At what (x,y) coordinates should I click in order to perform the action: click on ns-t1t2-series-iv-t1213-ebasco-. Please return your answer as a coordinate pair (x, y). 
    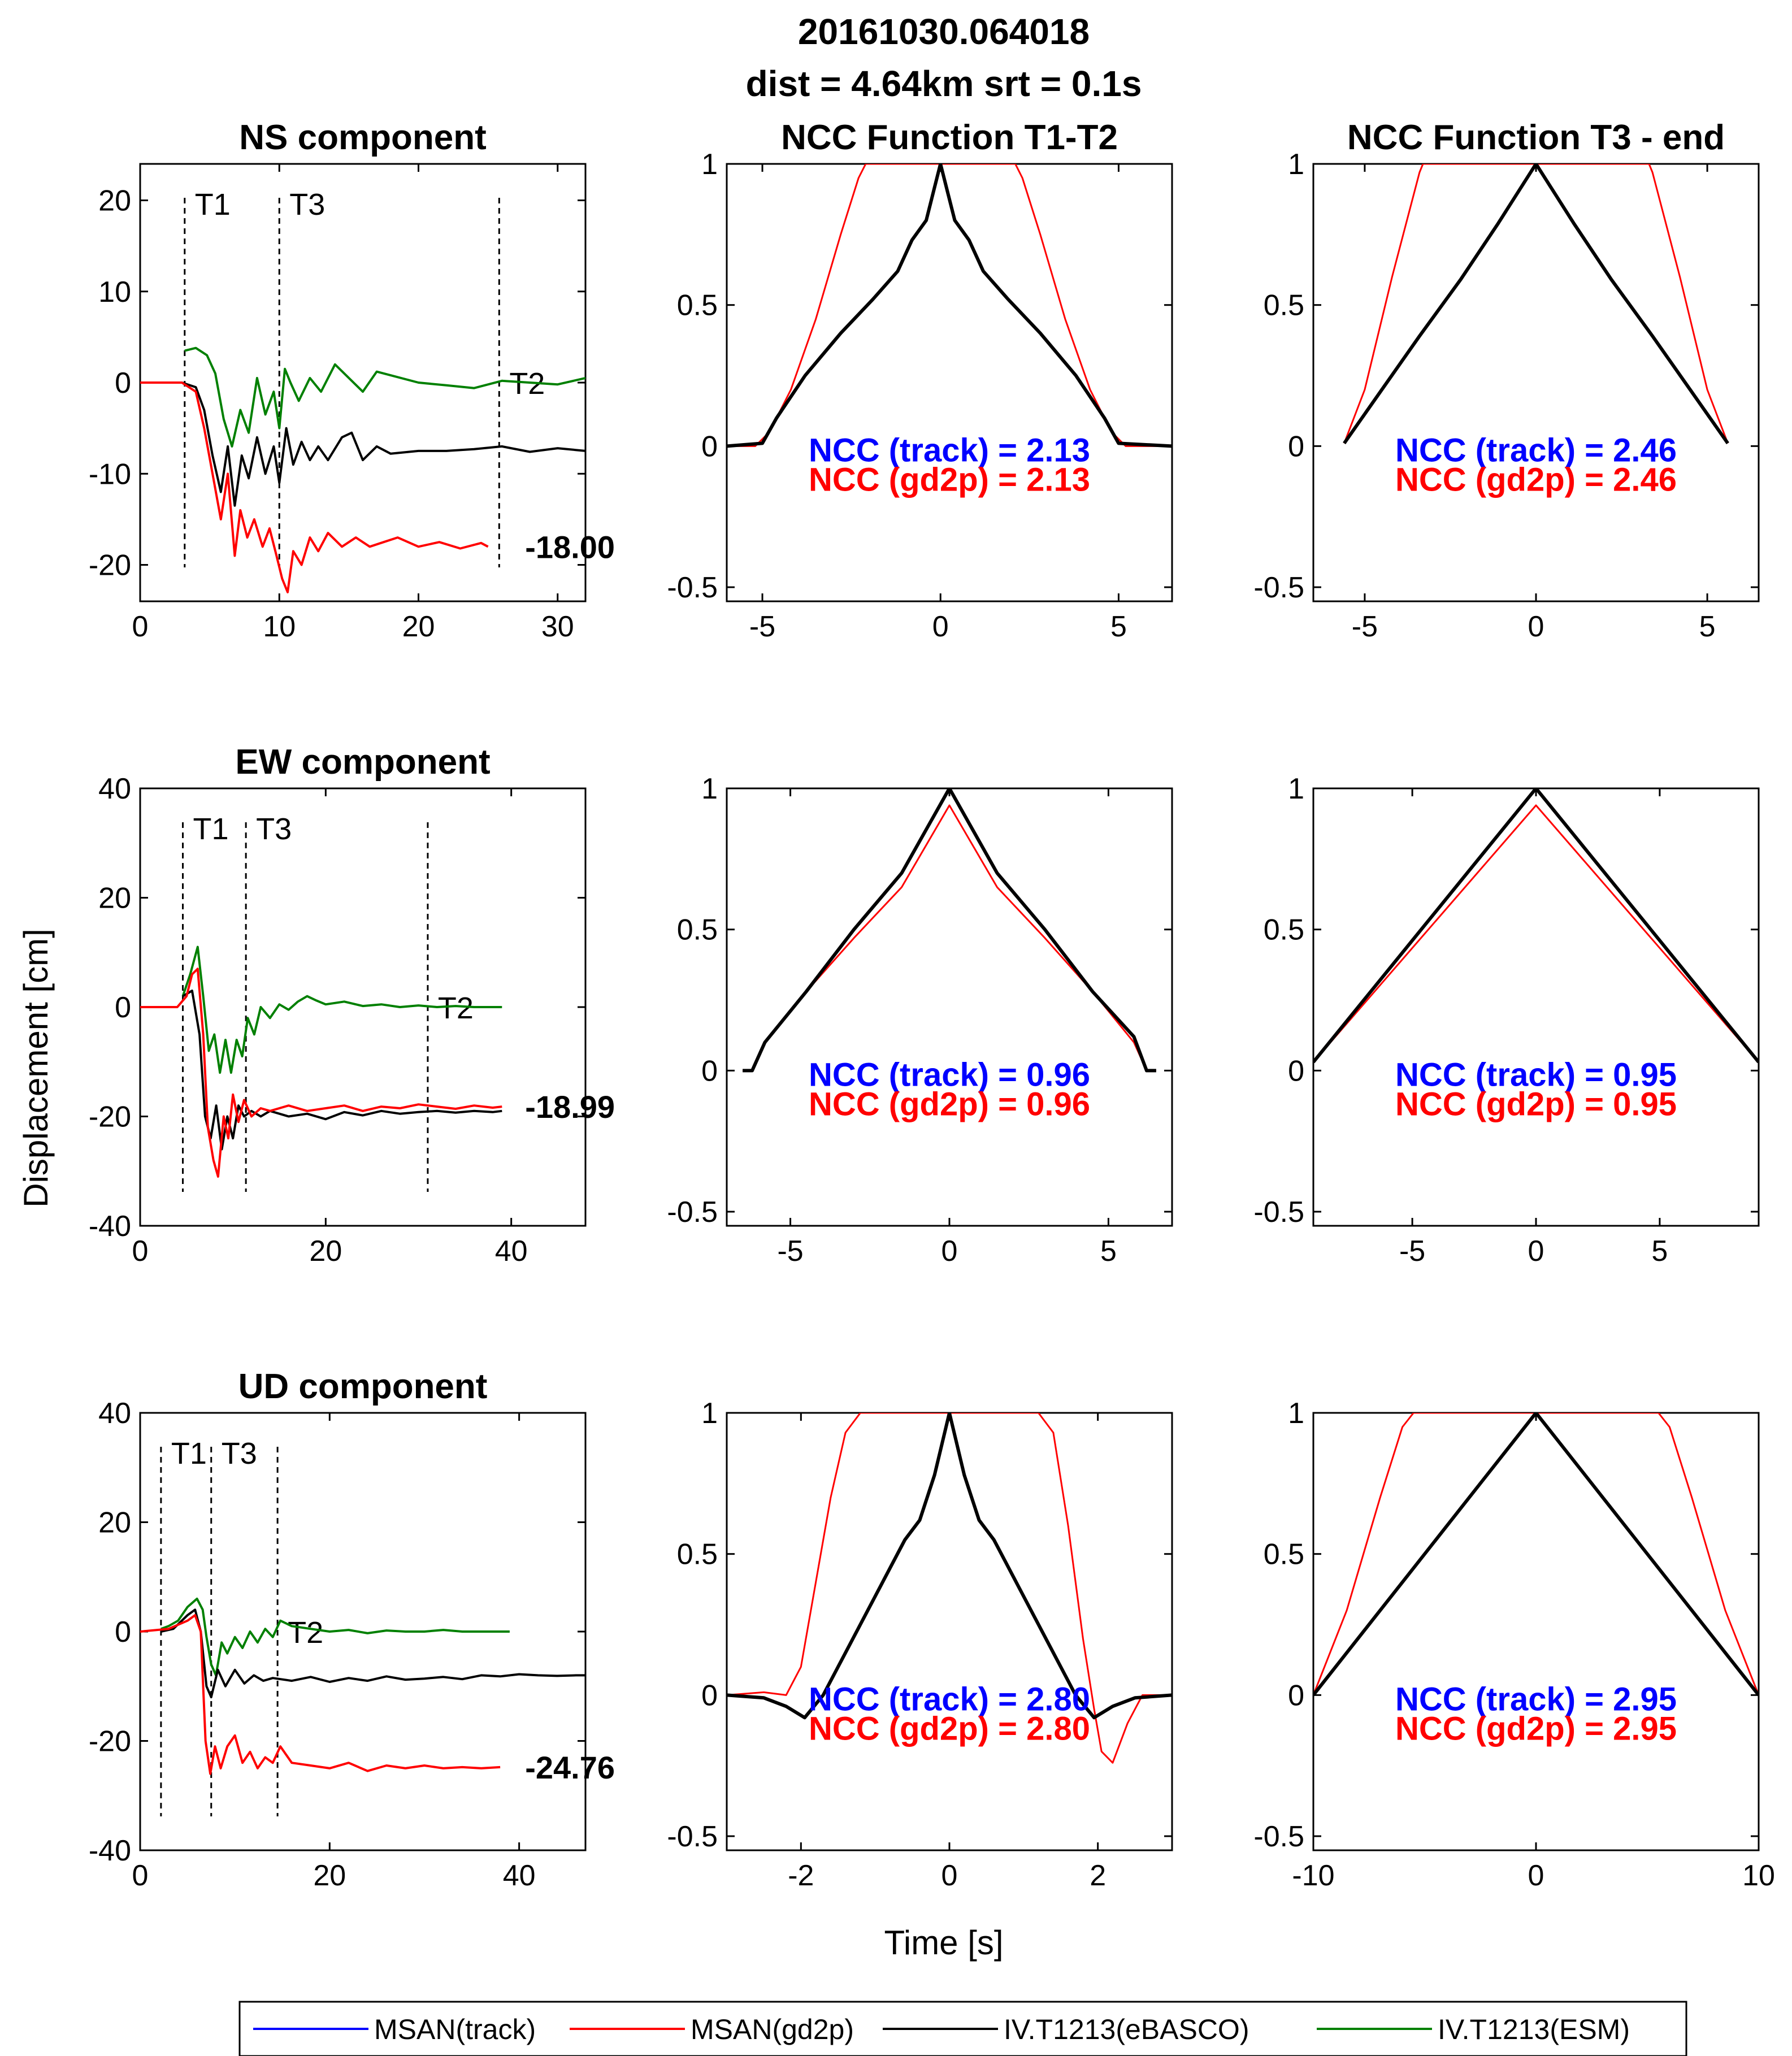
    Looking at the image, I should click on (949, 306).